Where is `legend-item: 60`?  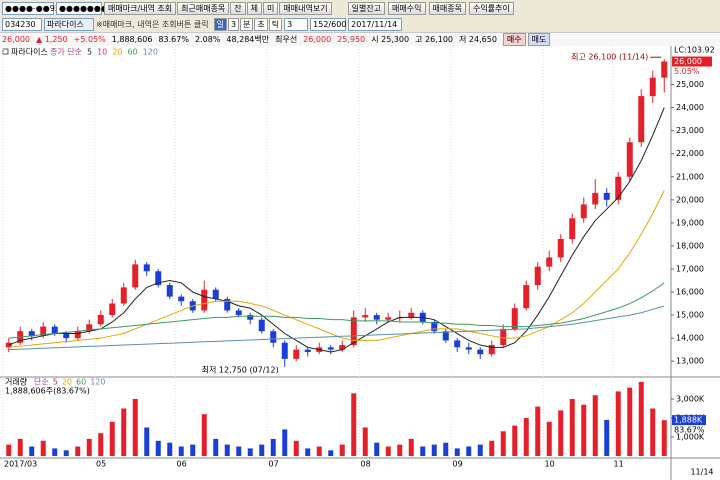
legend-item: 60 is located at coordinates (132, 52).